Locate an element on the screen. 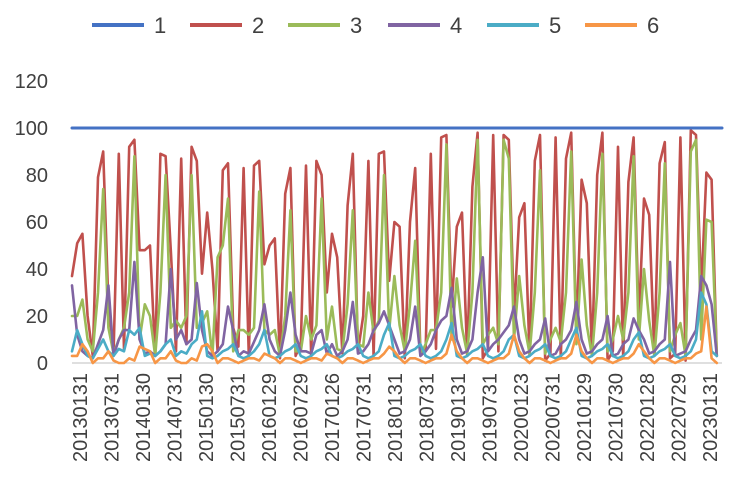 The width and height of the screenshot is (732, 500). y-tick-label: 40 is located at coordinates (37, 270).